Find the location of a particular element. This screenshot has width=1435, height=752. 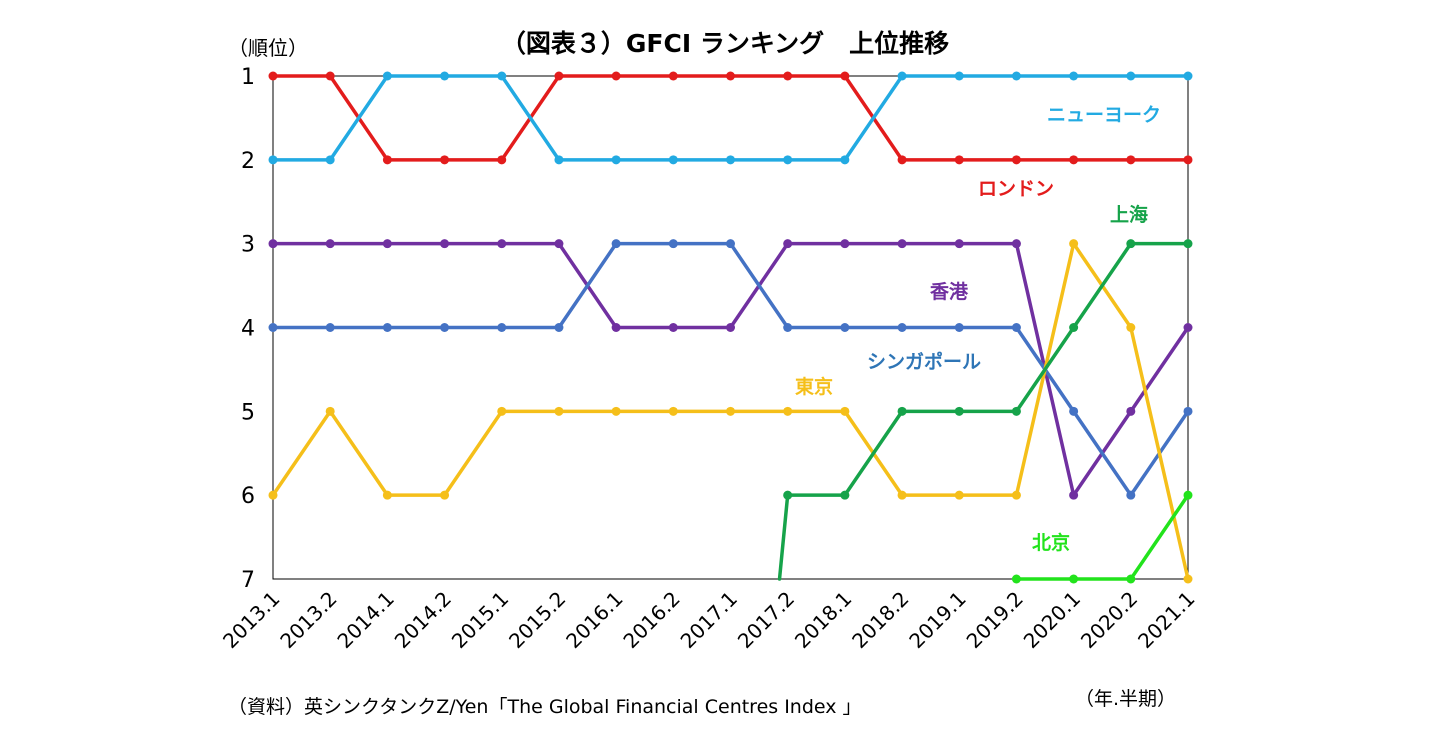

x-tick-label: 2014.1 is located at coordinates (365, 620).